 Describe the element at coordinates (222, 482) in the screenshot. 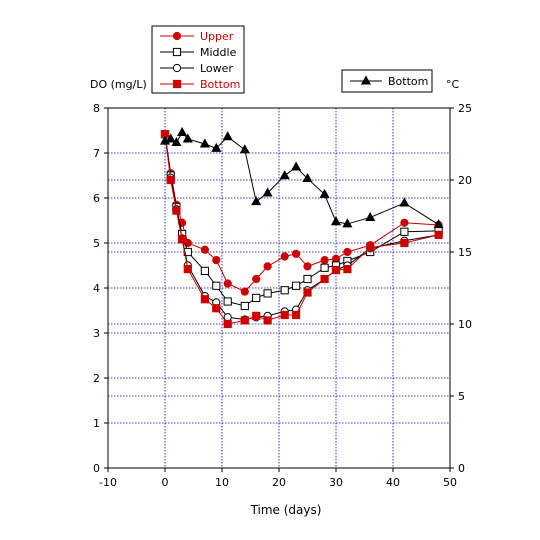

I see `x-tick-label: 10` at that location.